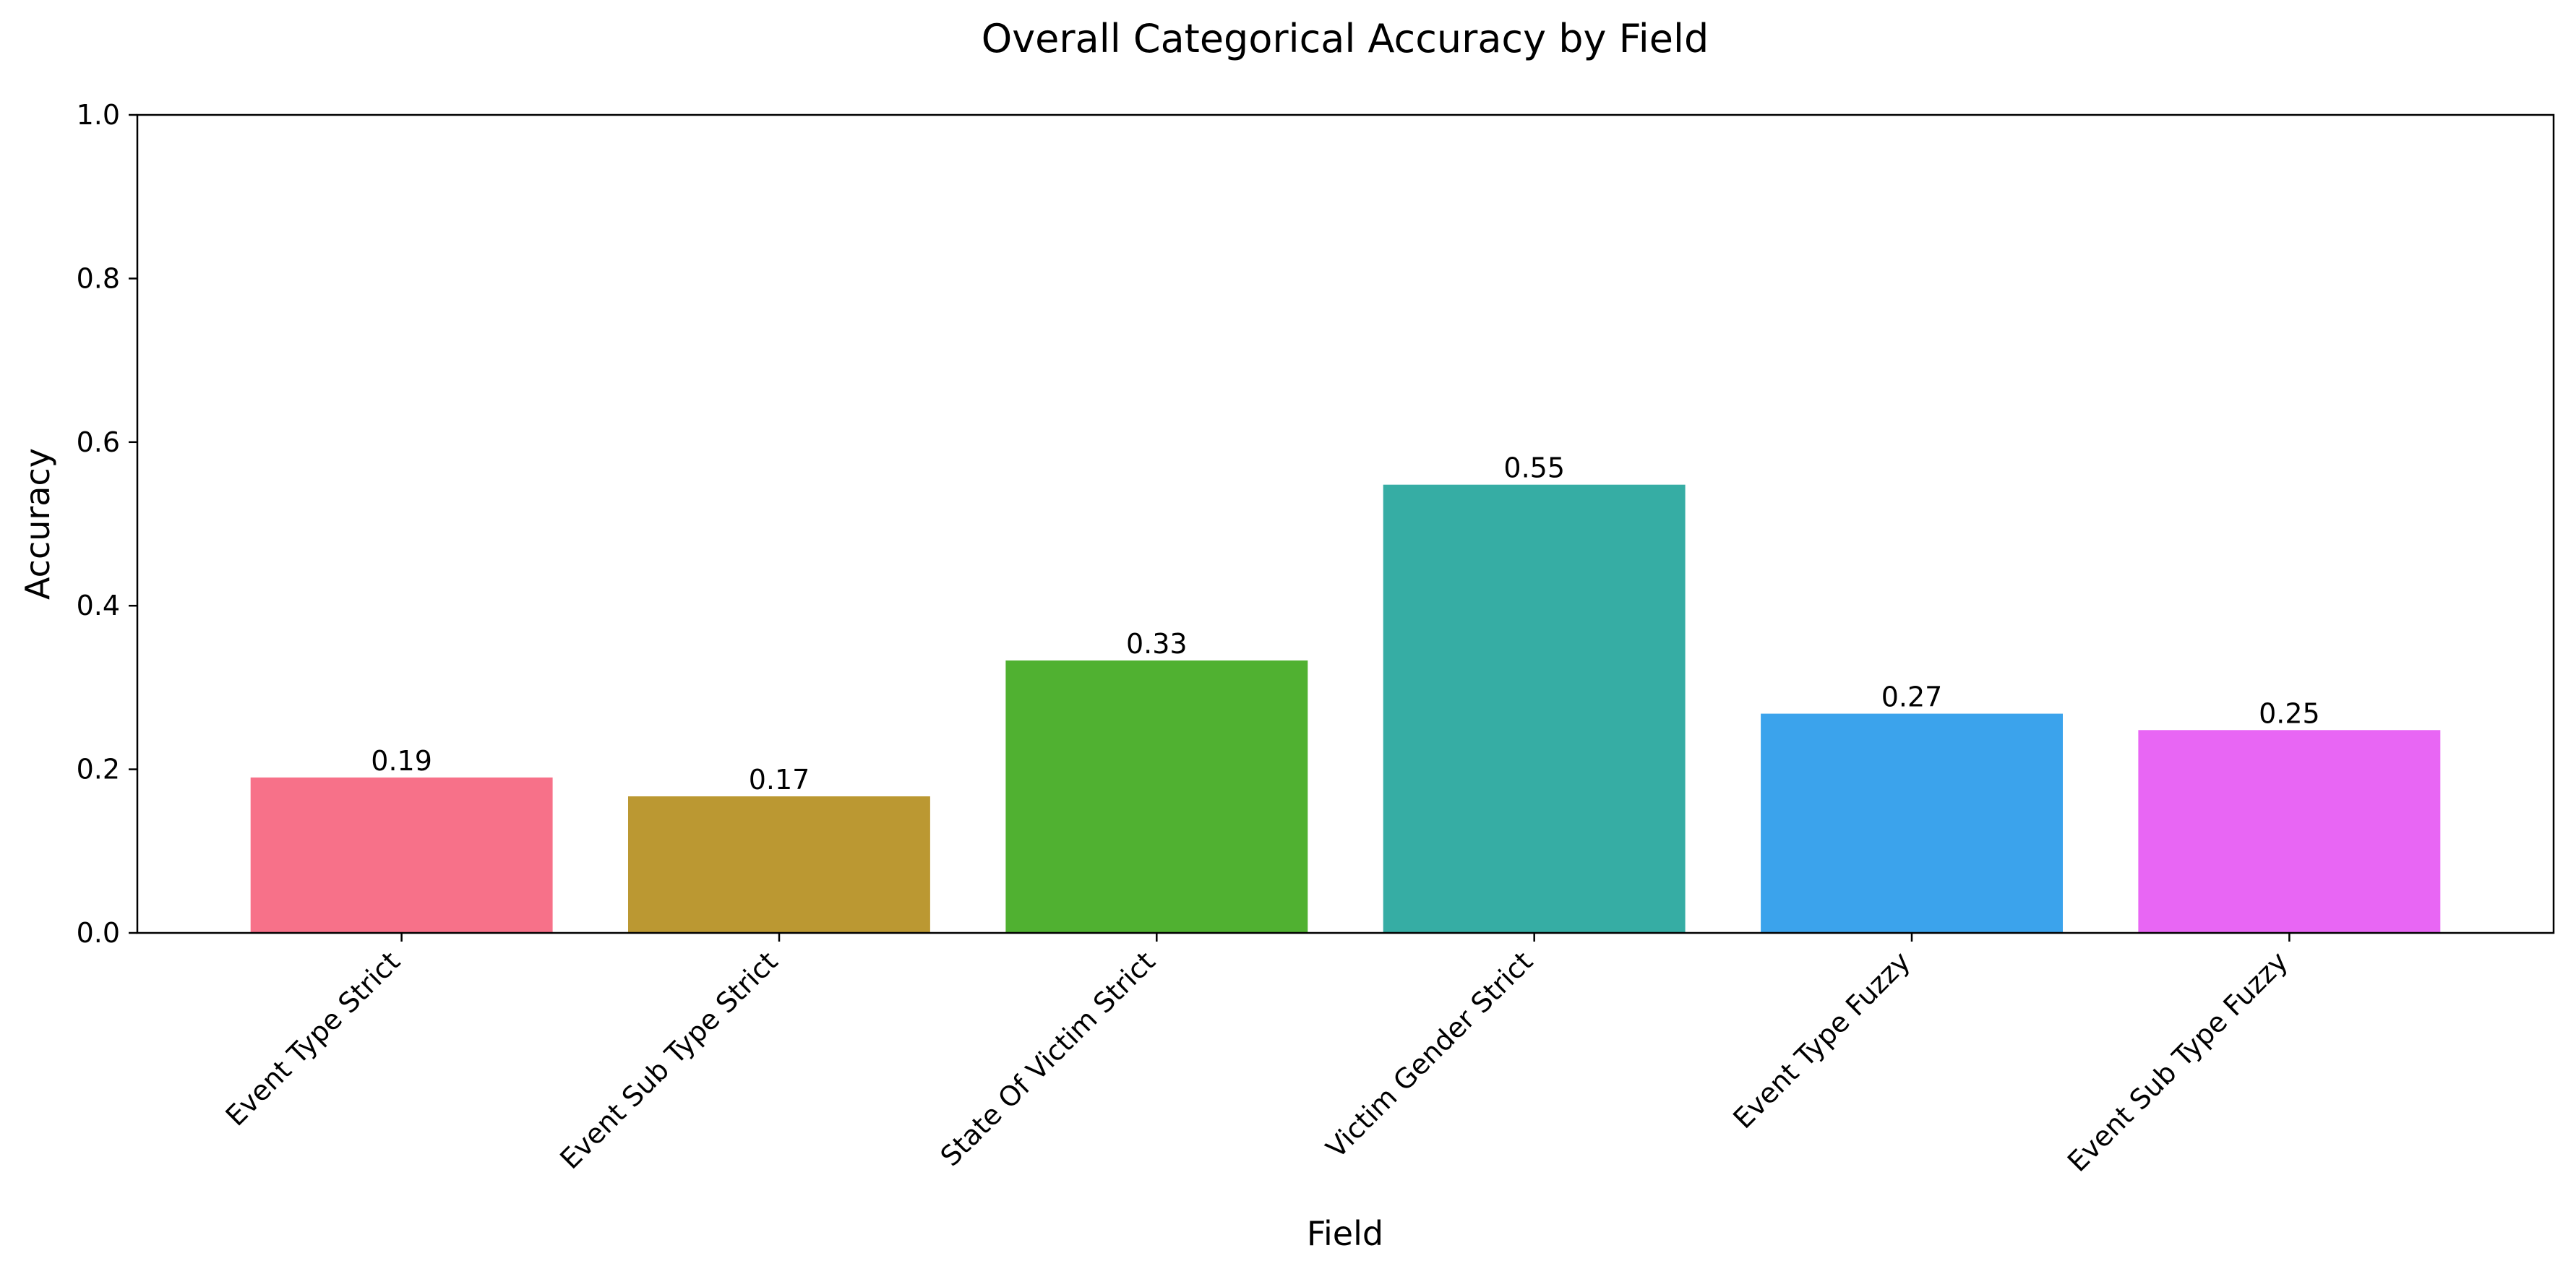 The image size is (2576, 1274). Describe the element at coordinates (99, 442) in the screenshot. I see `y-tick-label-3: 0.6` at that location.